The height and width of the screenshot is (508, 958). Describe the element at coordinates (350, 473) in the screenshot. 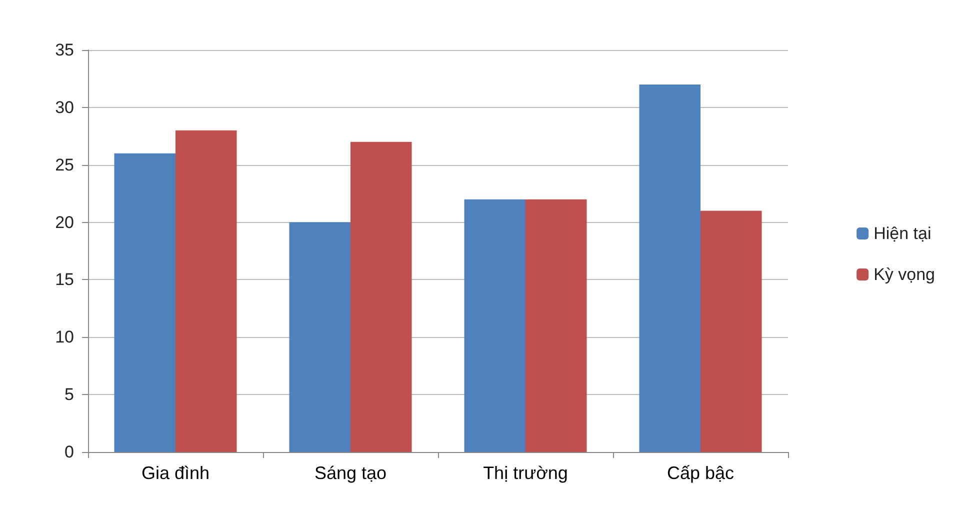

I see `x-tick-label: Sáng tạo` at that location.